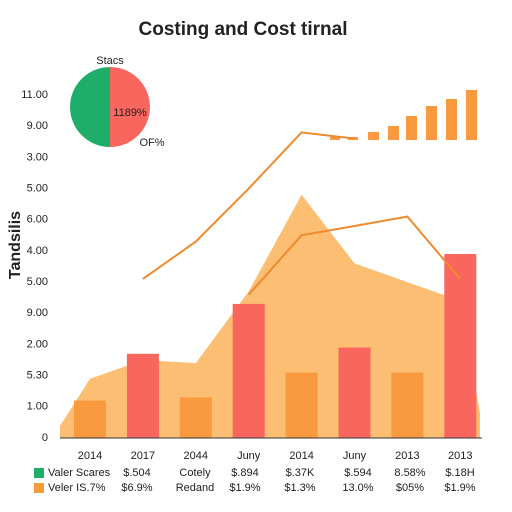 The image size is (512, 512). What do you see at coordinates (358, 473) in the screenshot?
I see `legend-cell: $.594` at bounding box center [358, 473].